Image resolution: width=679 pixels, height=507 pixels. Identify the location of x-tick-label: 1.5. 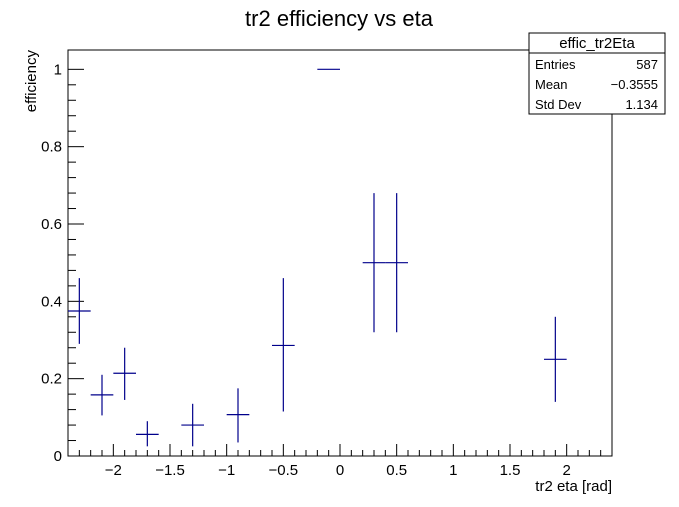
(510, 470).